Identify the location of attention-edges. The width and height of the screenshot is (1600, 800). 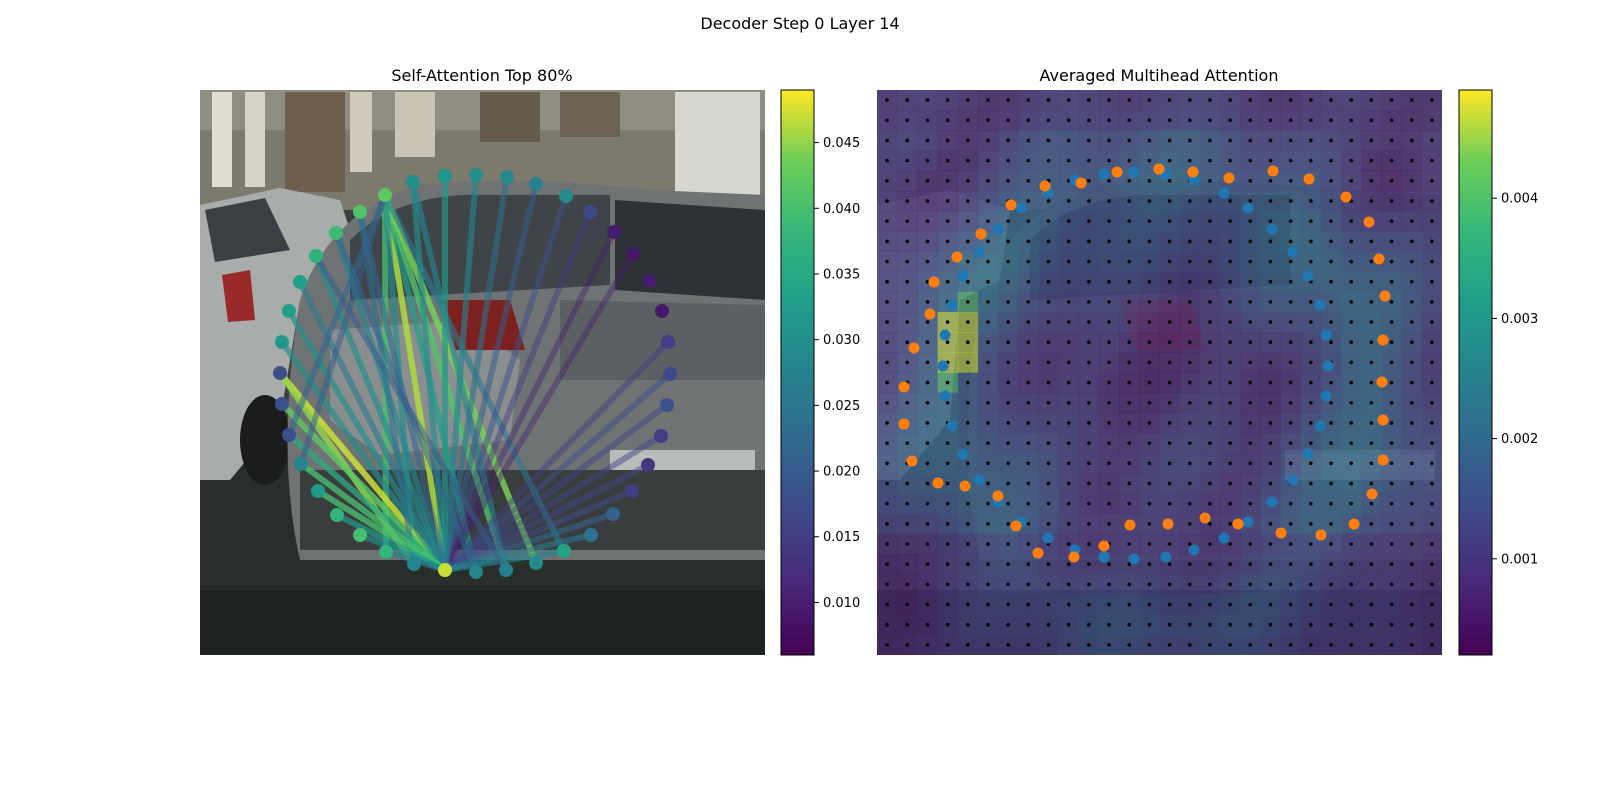
(475, 373).